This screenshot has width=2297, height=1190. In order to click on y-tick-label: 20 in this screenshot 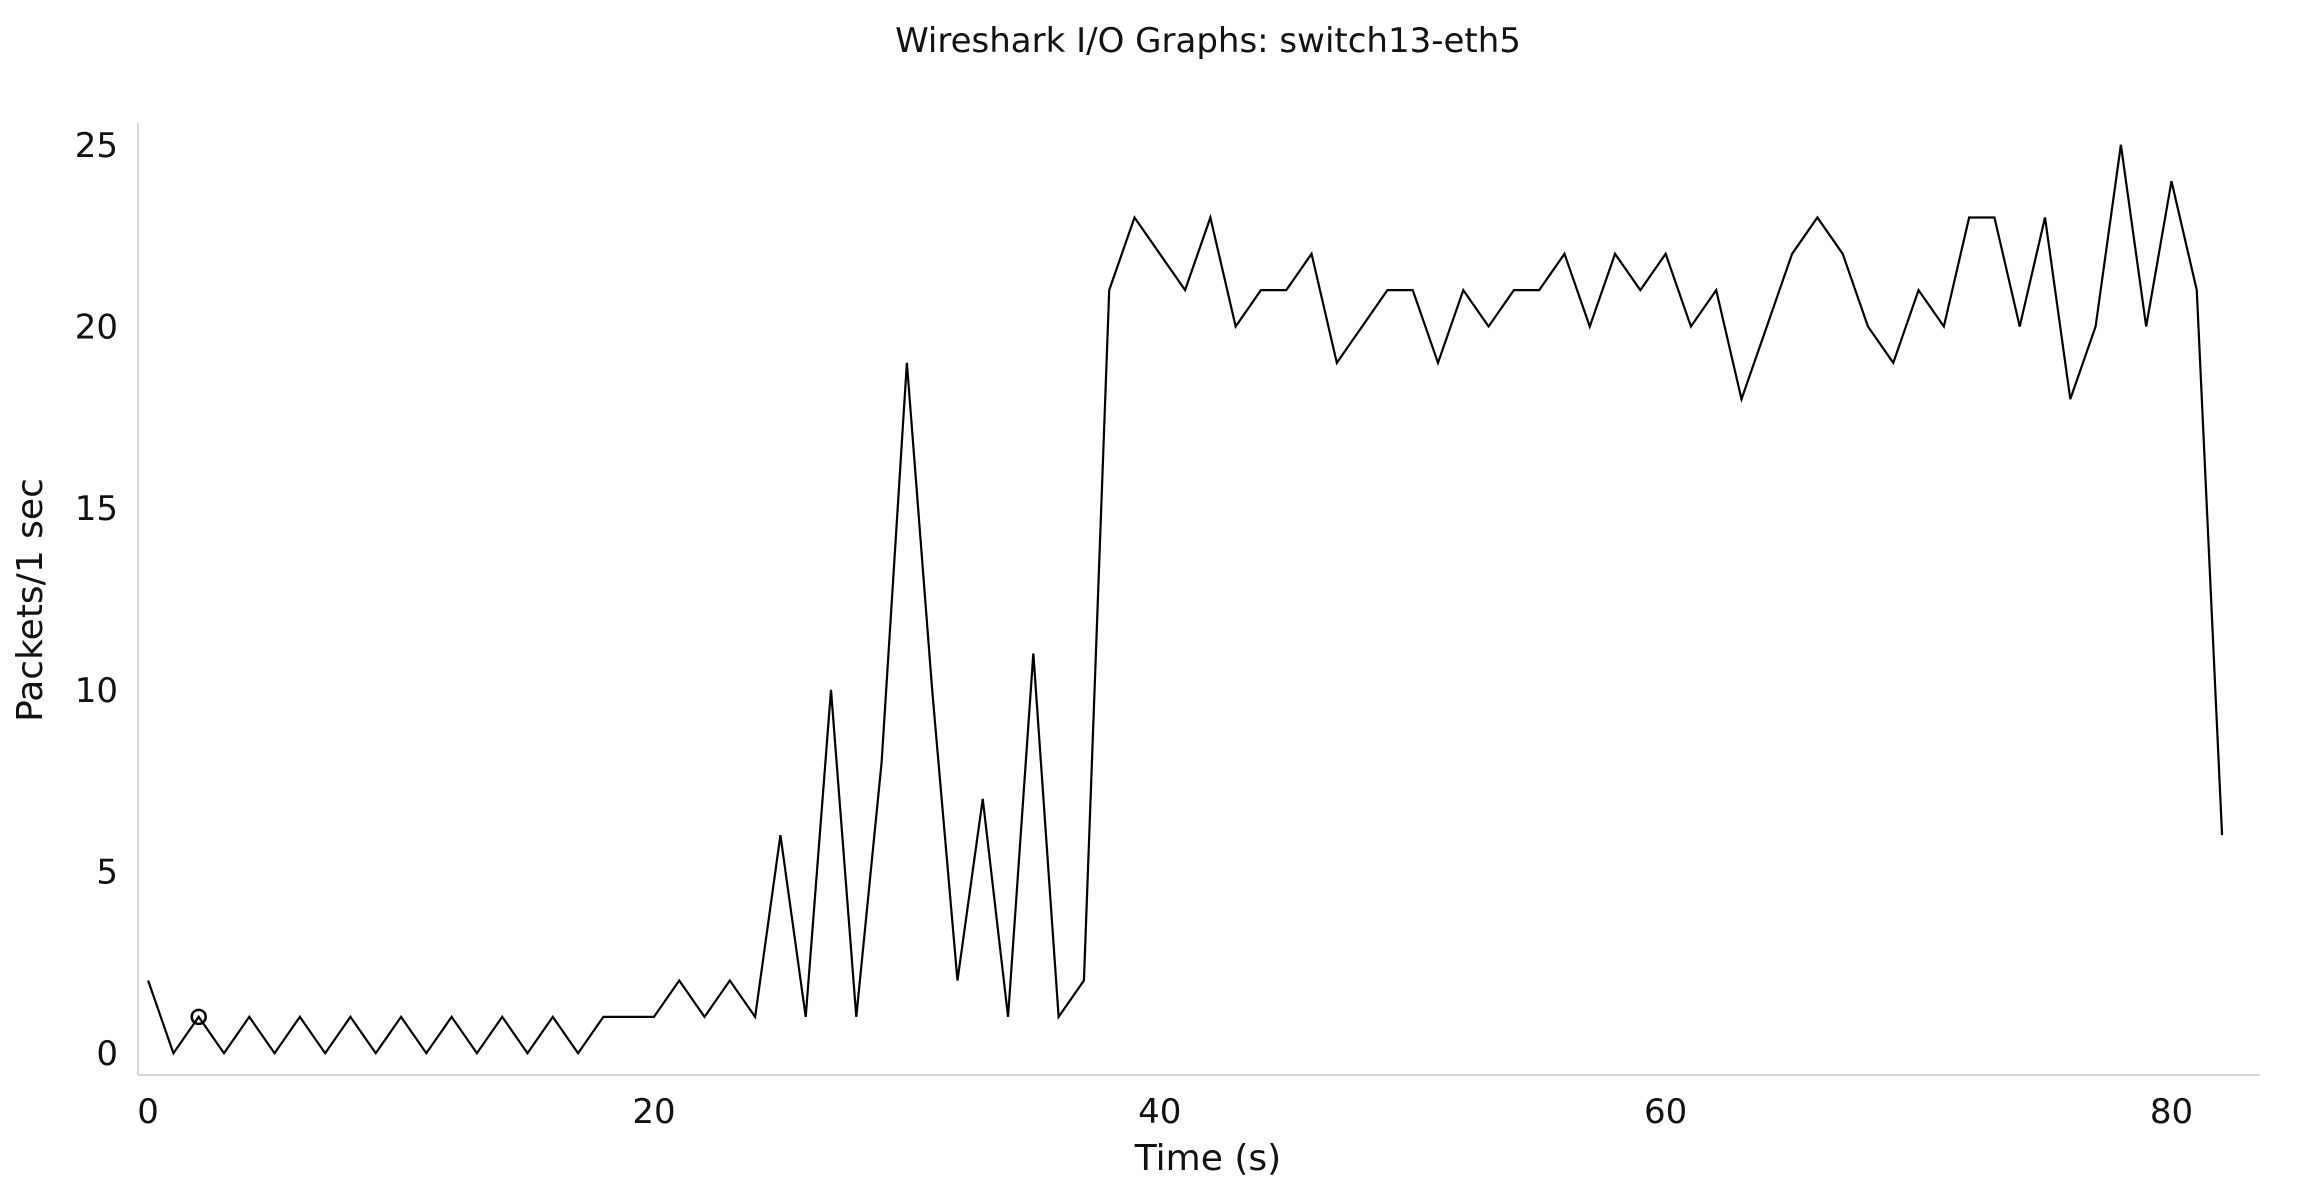, I will do `click(96, 327)`.